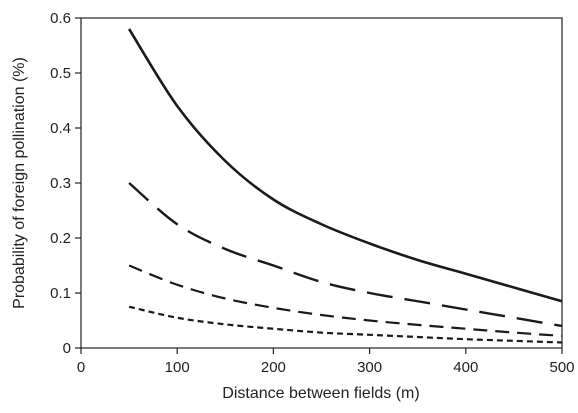 Image resolution: width=578 pixels, height=413 pixels. Describe the element at coordinates (60, 183) in the screenshot. I see `y-tick-label: 0.3` at that location.